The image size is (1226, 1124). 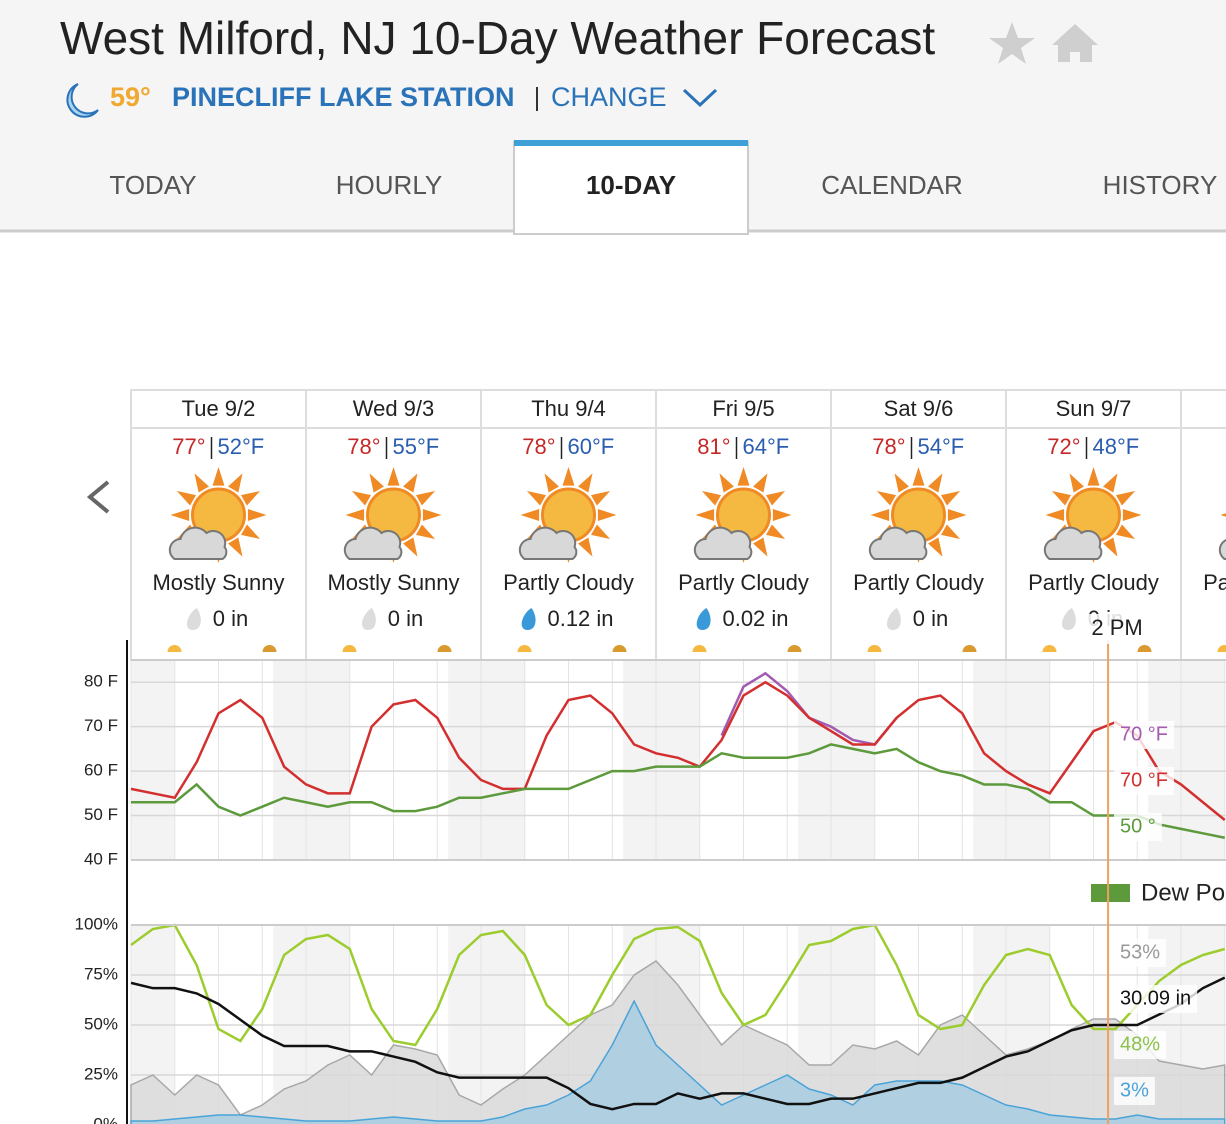 What do you see at coordinates (892, 185) in the screenshot?
I see `tab: CALENDAR` at bounding box center [892, 185].